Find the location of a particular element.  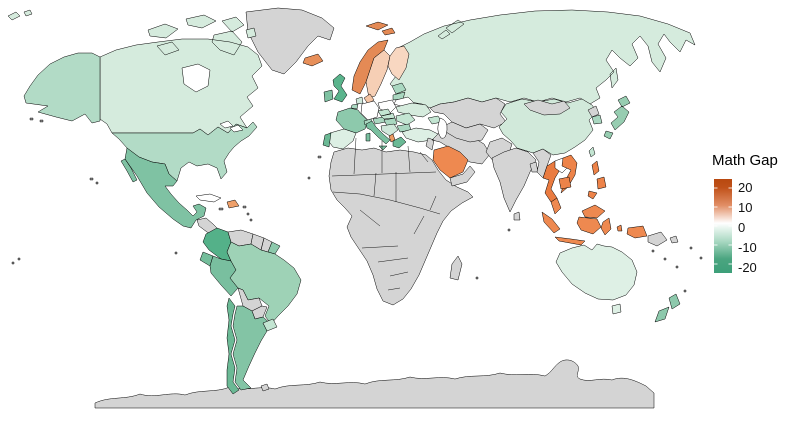

country-brazil is located at coordinates (264, 283).